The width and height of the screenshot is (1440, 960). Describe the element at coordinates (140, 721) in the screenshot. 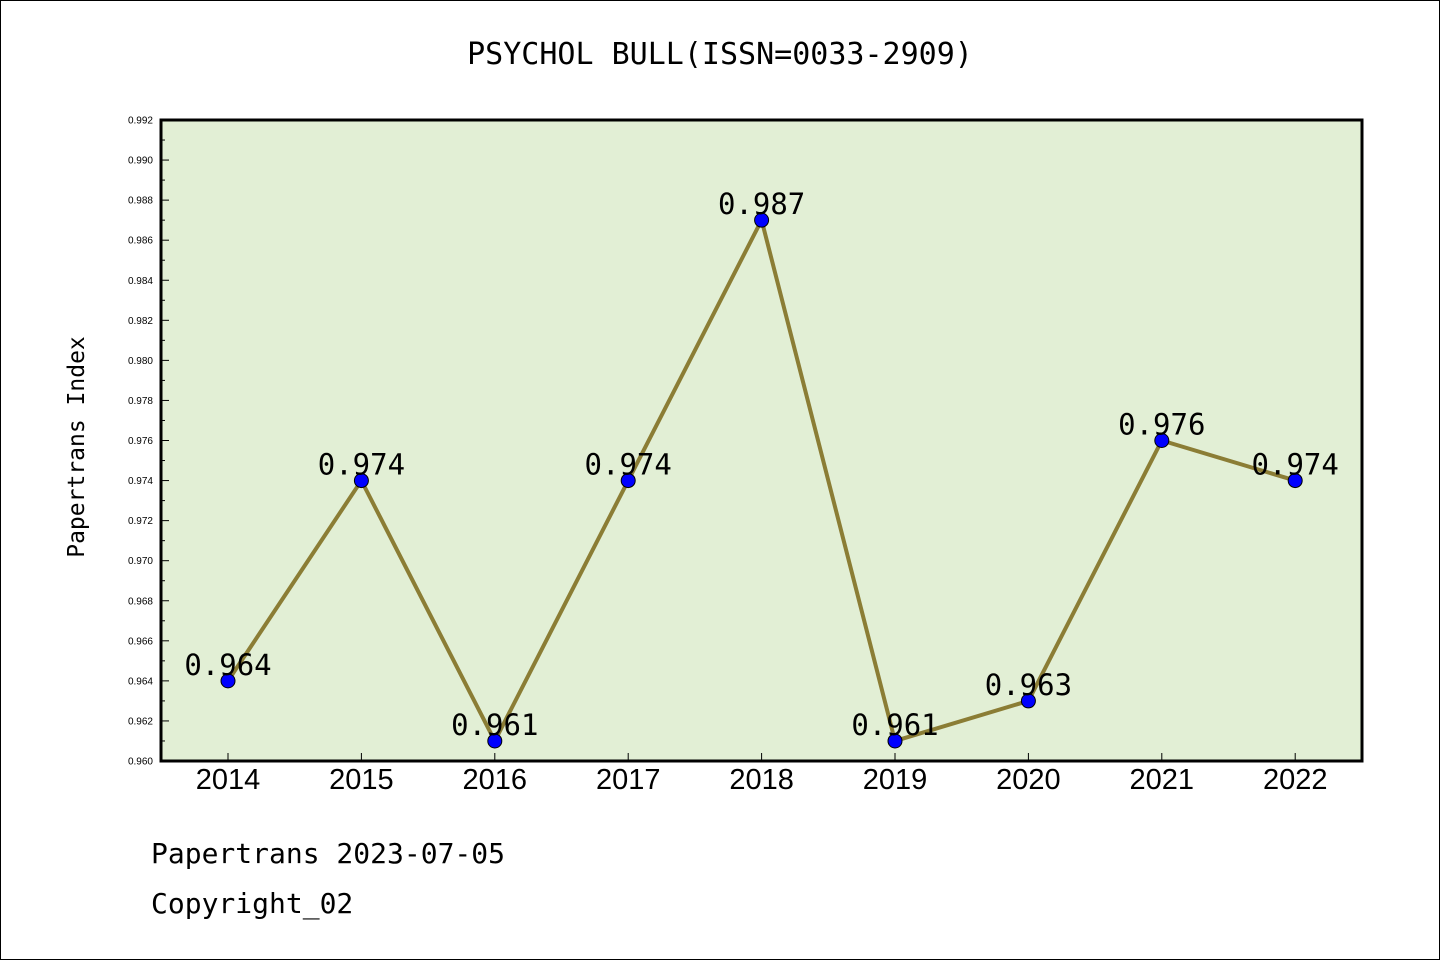

I see `y-tick-label: 0.962` at that location.